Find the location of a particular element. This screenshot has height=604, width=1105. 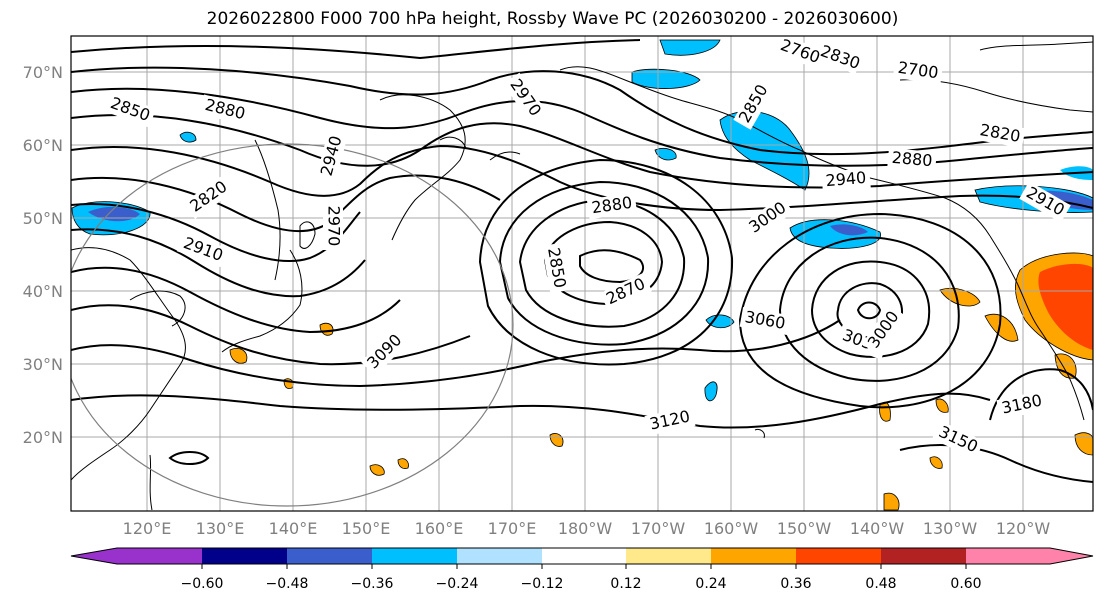

lat-label: 40°N is located at coordinates (43, 291).